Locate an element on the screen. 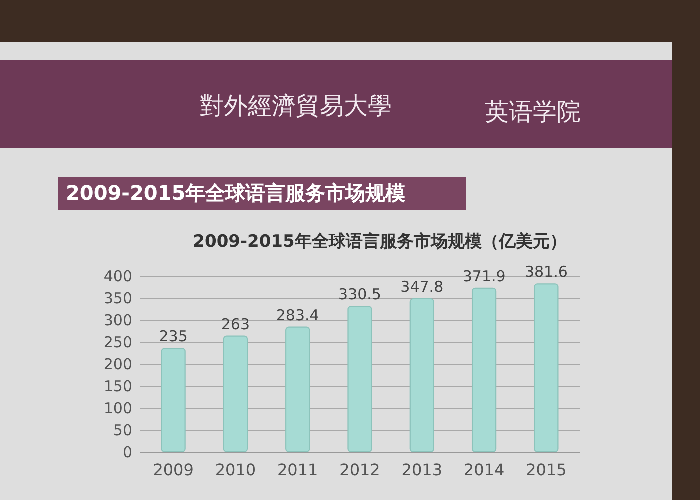 This screenshot has height=500, width=700. x-tick-label: 2012 is located at coordinates (360, 470).